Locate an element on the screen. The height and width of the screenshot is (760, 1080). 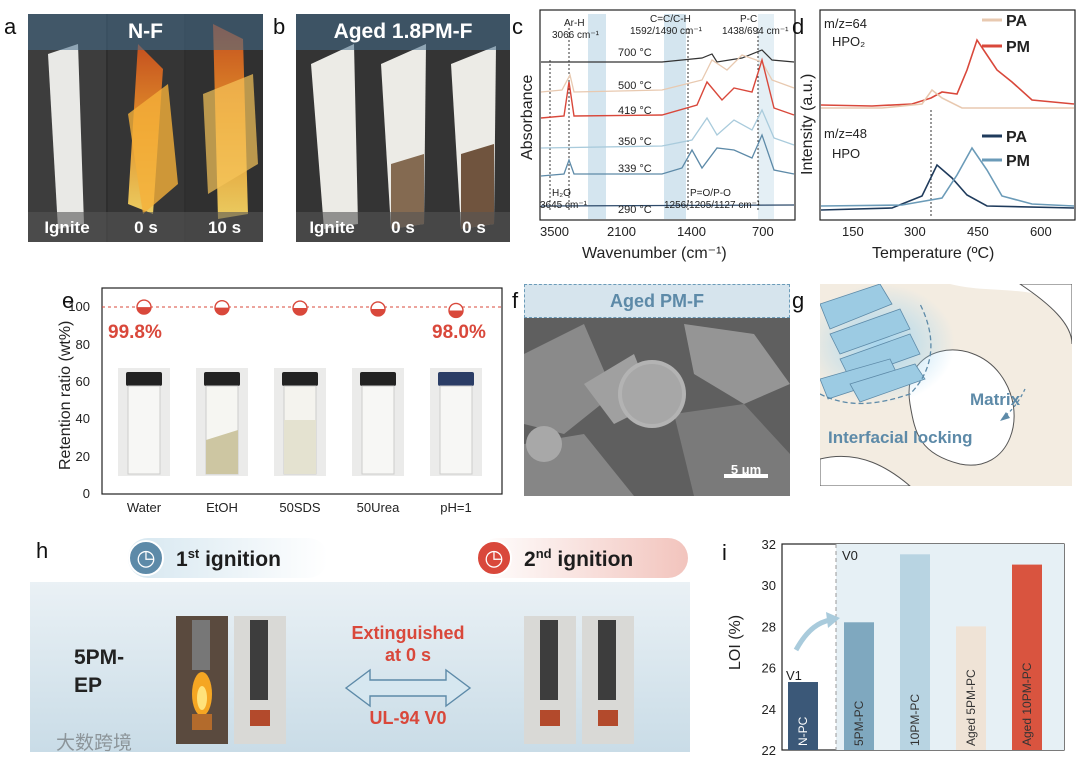
loi-v1-label: V1 is located at coordinates (794, 675).